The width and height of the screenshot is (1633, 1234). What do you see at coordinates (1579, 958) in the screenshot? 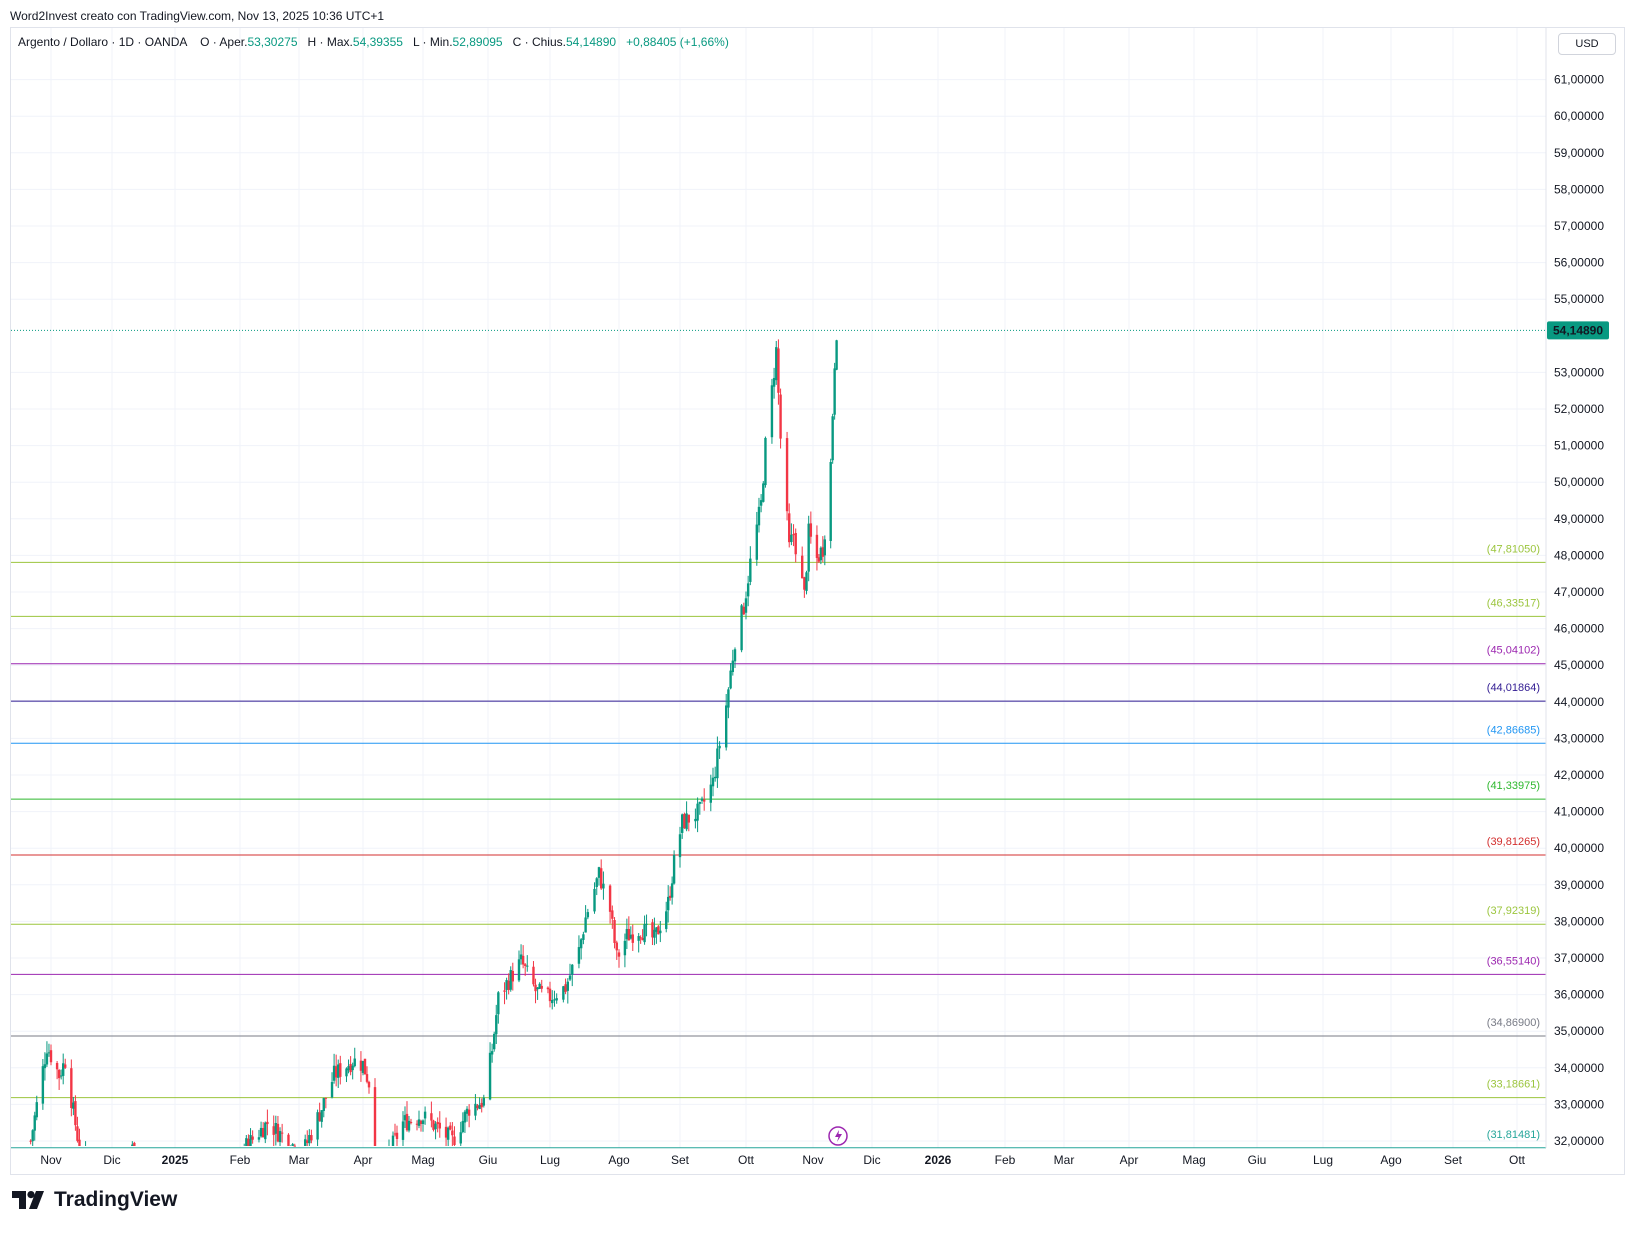
I see `y-tick-label: 37,00000` at bounding box center [1579, 958].